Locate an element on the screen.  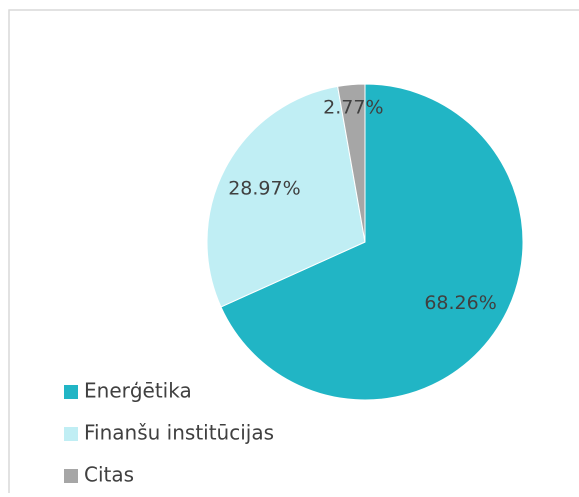
data-label: 68.26% is located at coordinates (460, 303).